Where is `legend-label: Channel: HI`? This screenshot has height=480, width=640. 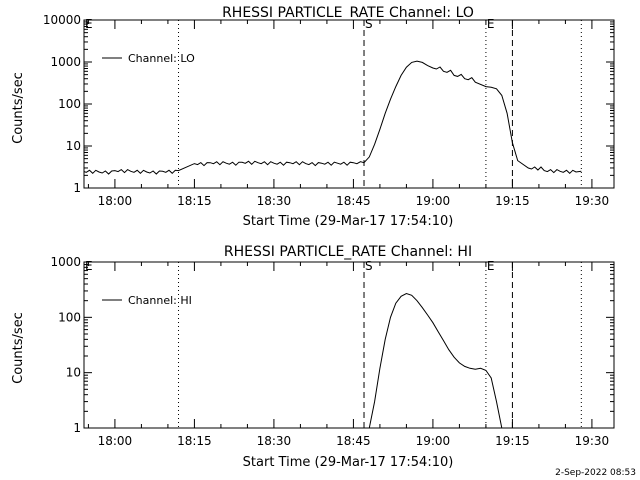
legend-label: Channel: HI is located at coordinates (160, 300).